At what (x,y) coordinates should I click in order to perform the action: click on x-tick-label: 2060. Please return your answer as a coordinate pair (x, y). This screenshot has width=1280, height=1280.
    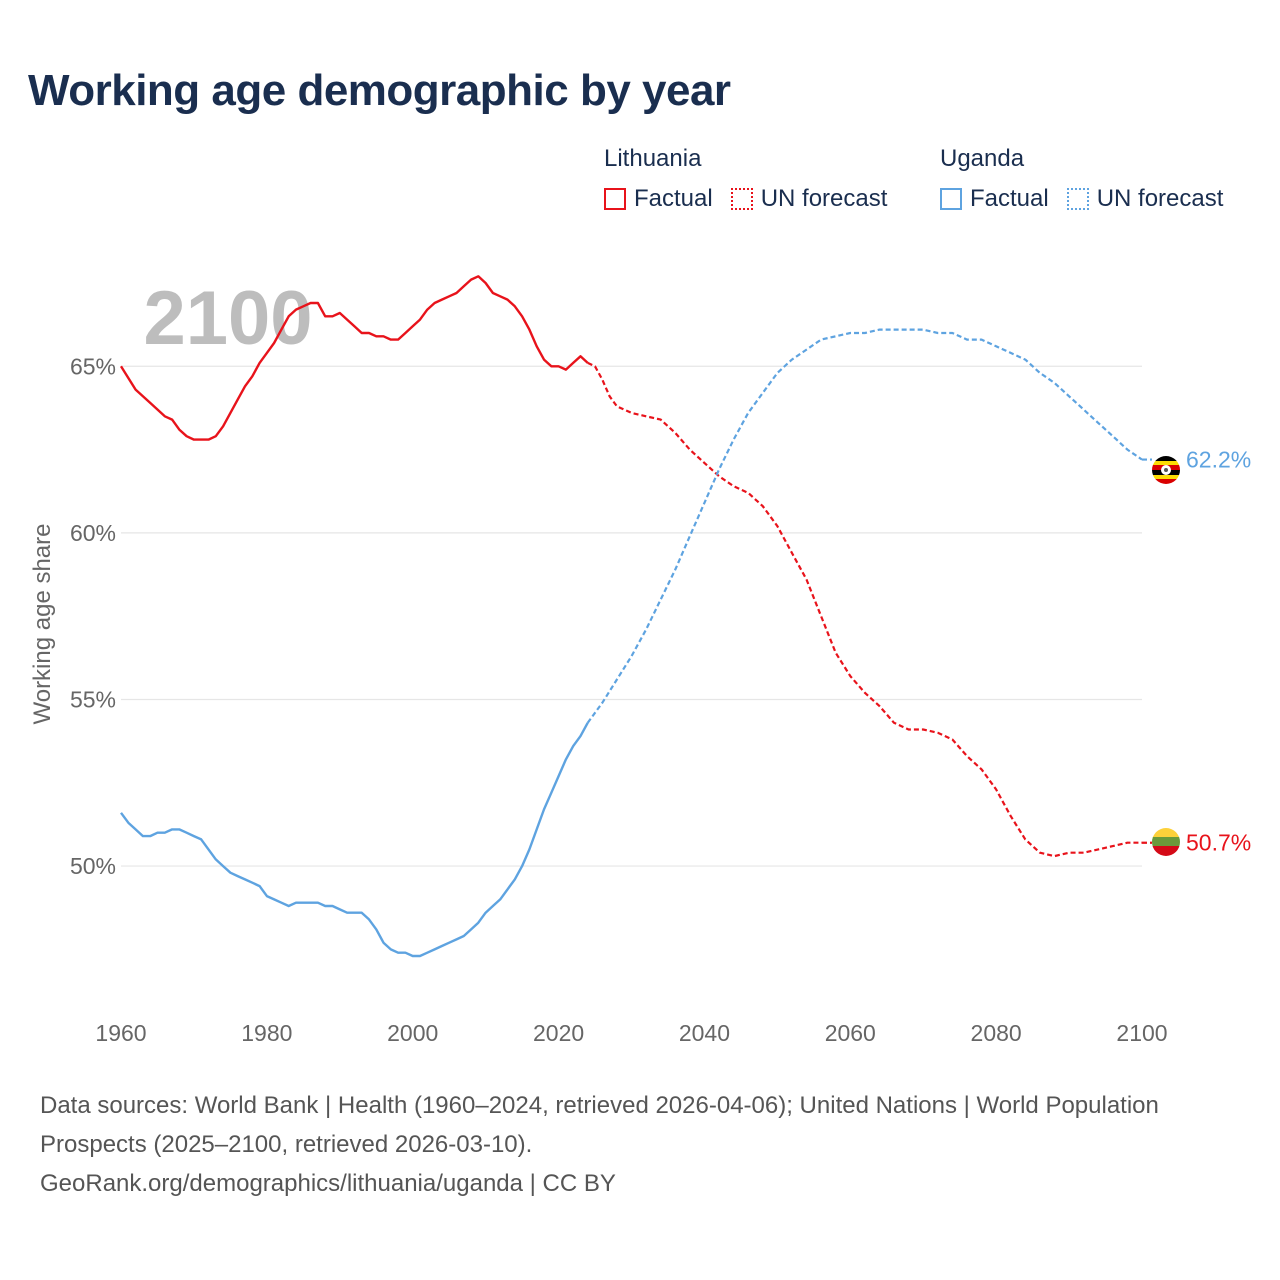
    Looking at the image, I should click on (850, 1033).